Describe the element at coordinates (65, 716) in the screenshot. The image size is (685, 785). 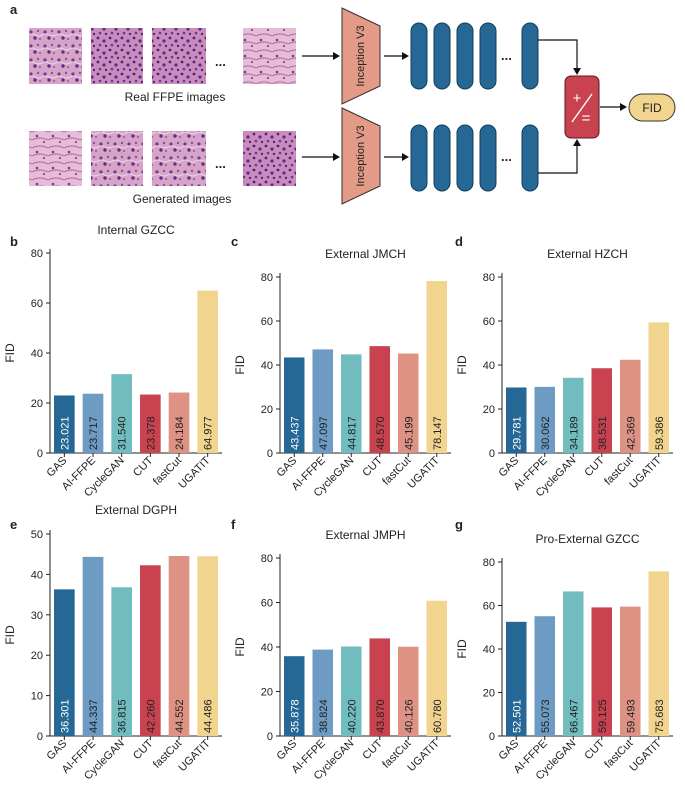
I see `bar-value-label: 36.301` at that location.